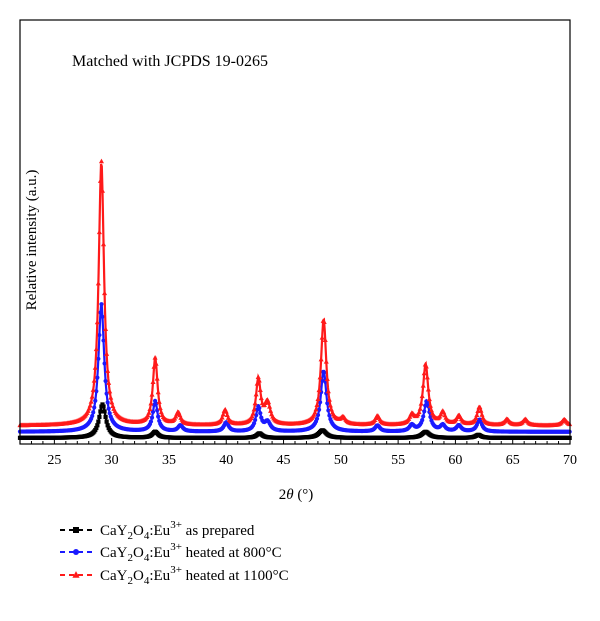 This screenshot has width=600, height=621. I want to click on legend-label-part: heated at 800°C, so click(232, 553).